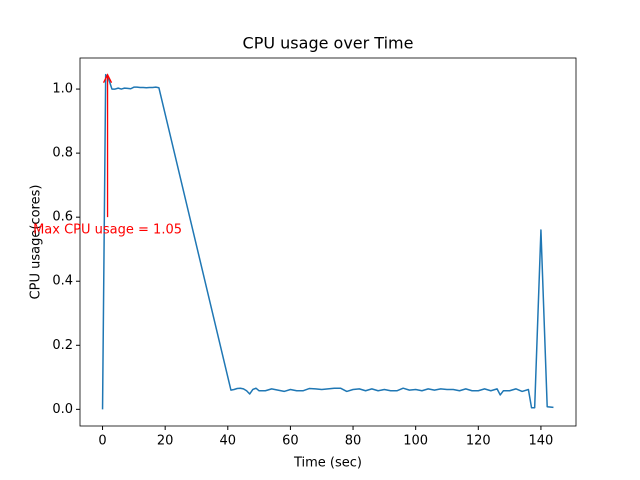 The height and width of the screenshot is (480, 640). I want to click on x-tick-label: 80, so click(353, 441).